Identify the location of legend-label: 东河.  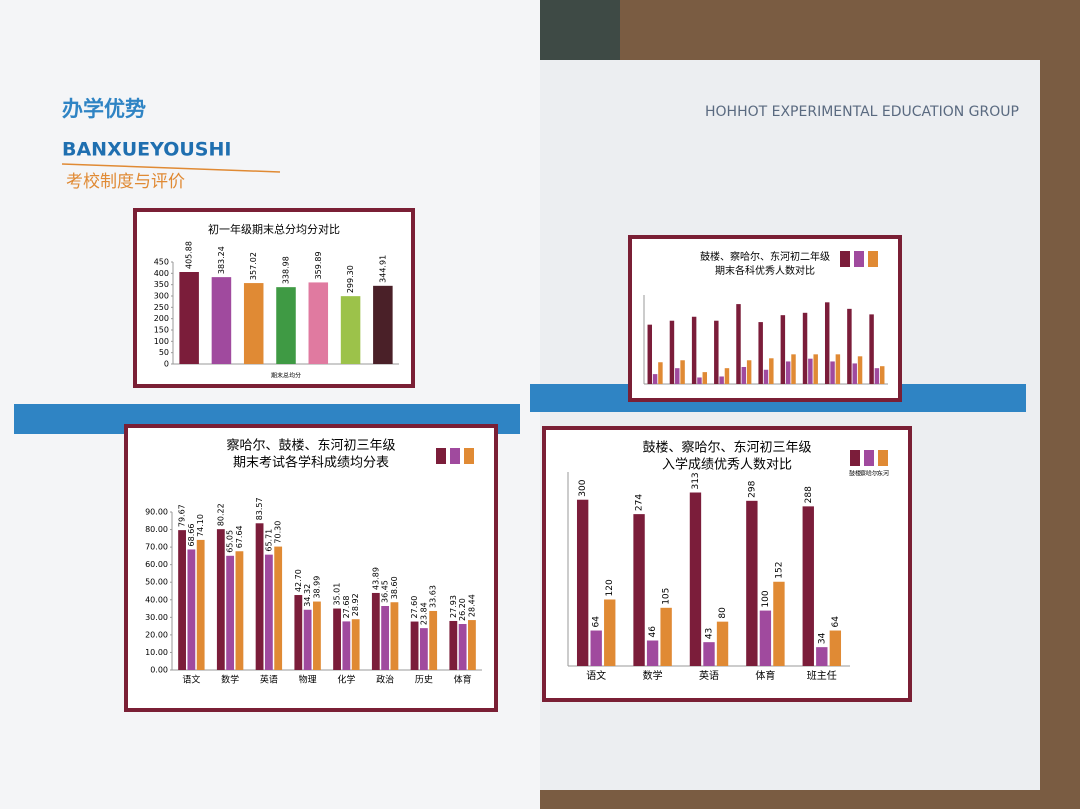
(883, 474).